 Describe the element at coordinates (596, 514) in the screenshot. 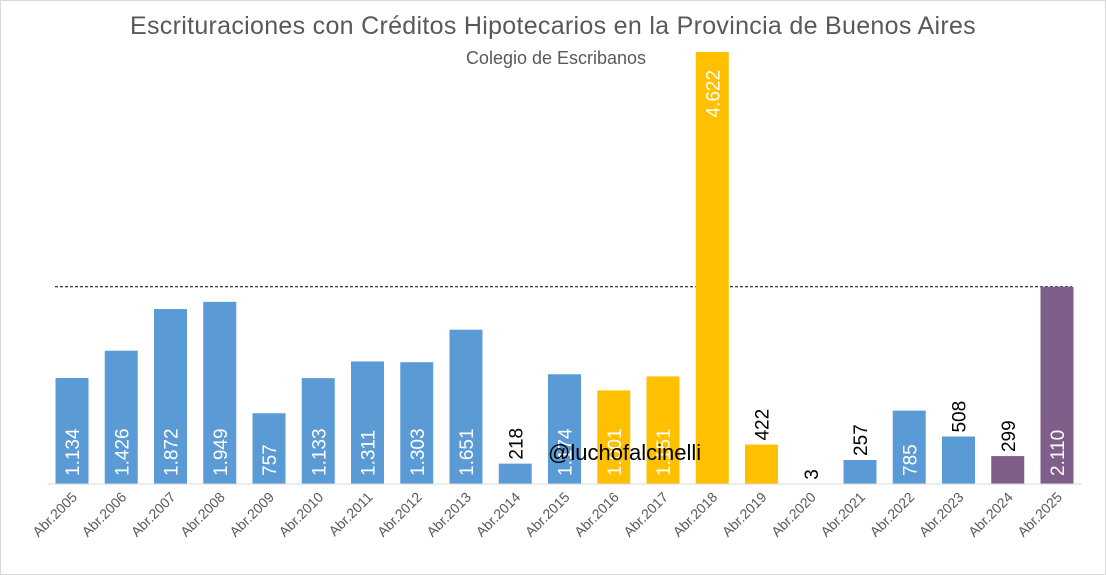

I see `x-tick-label: Abr.2016` at that location.